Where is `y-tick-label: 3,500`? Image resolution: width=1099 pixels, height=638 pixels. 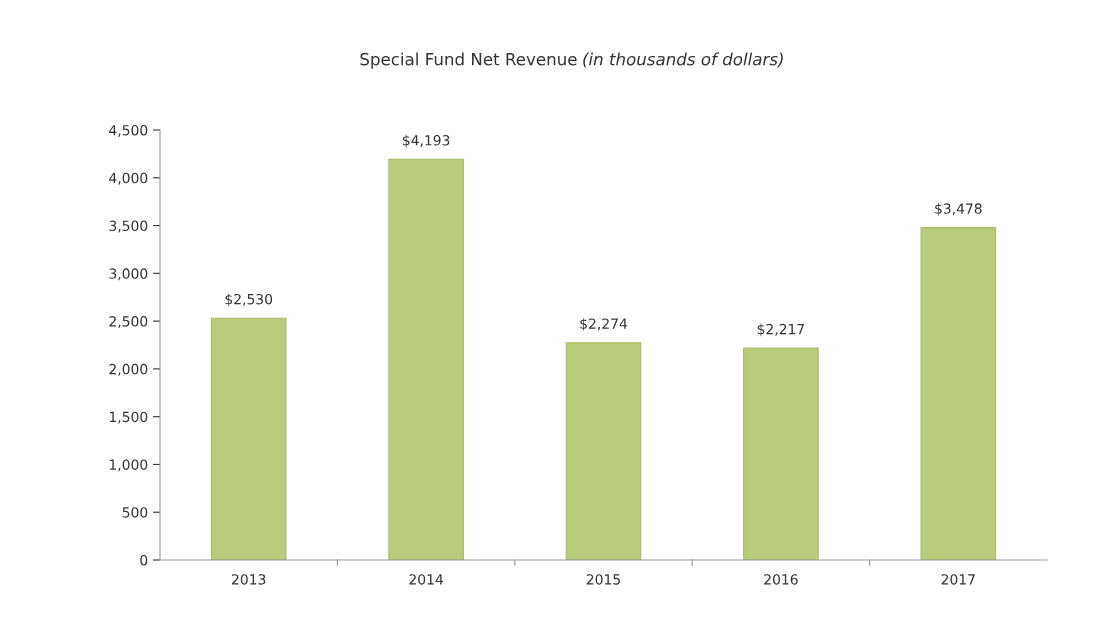
y-tick-label: 3,500 is located at coordinates (128, 226).